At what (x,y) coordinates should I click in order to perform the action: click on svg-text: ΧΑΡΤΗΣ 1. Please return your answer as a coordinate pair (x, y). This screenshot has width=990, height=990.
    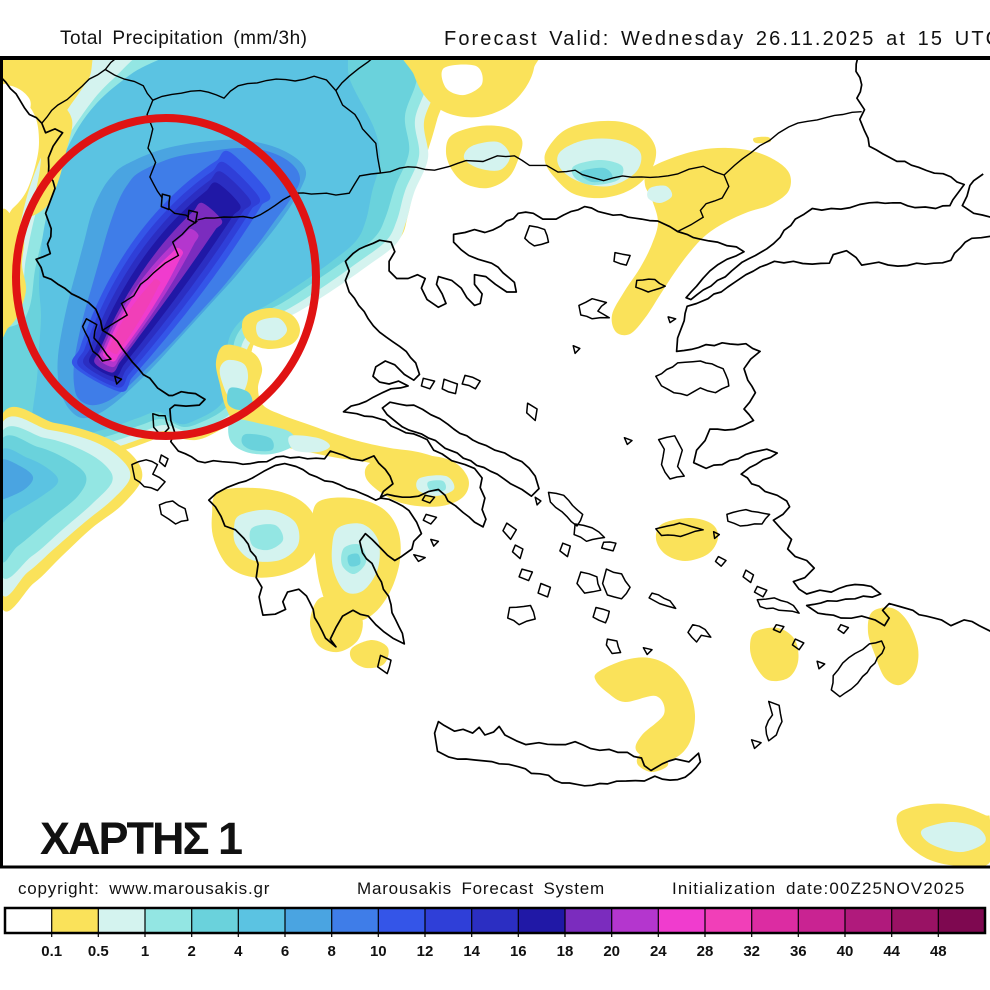
    Looking at the image, I should click on (141, 838).